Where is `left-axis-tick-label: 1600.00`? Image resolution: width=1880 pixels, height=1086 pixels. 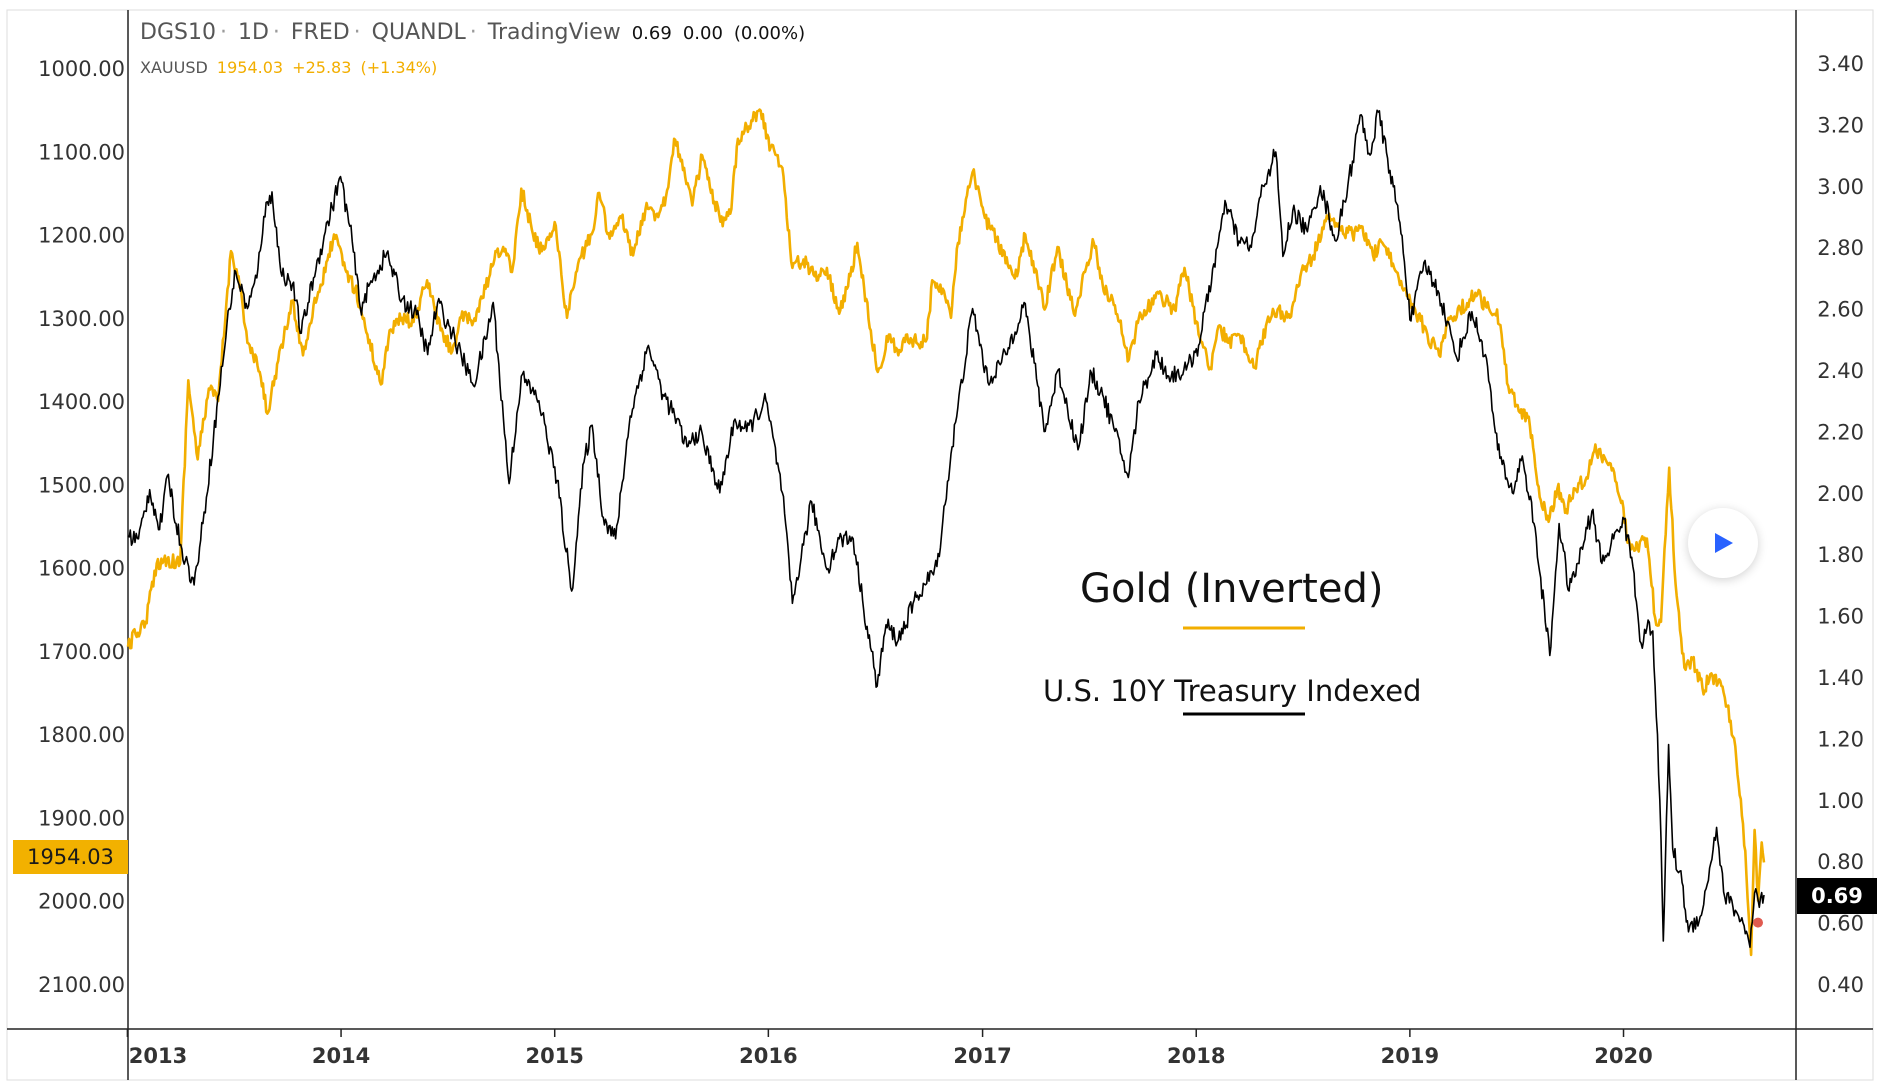 left-axis-tick-label: 1600.00 is located at coordinates (81, 569).